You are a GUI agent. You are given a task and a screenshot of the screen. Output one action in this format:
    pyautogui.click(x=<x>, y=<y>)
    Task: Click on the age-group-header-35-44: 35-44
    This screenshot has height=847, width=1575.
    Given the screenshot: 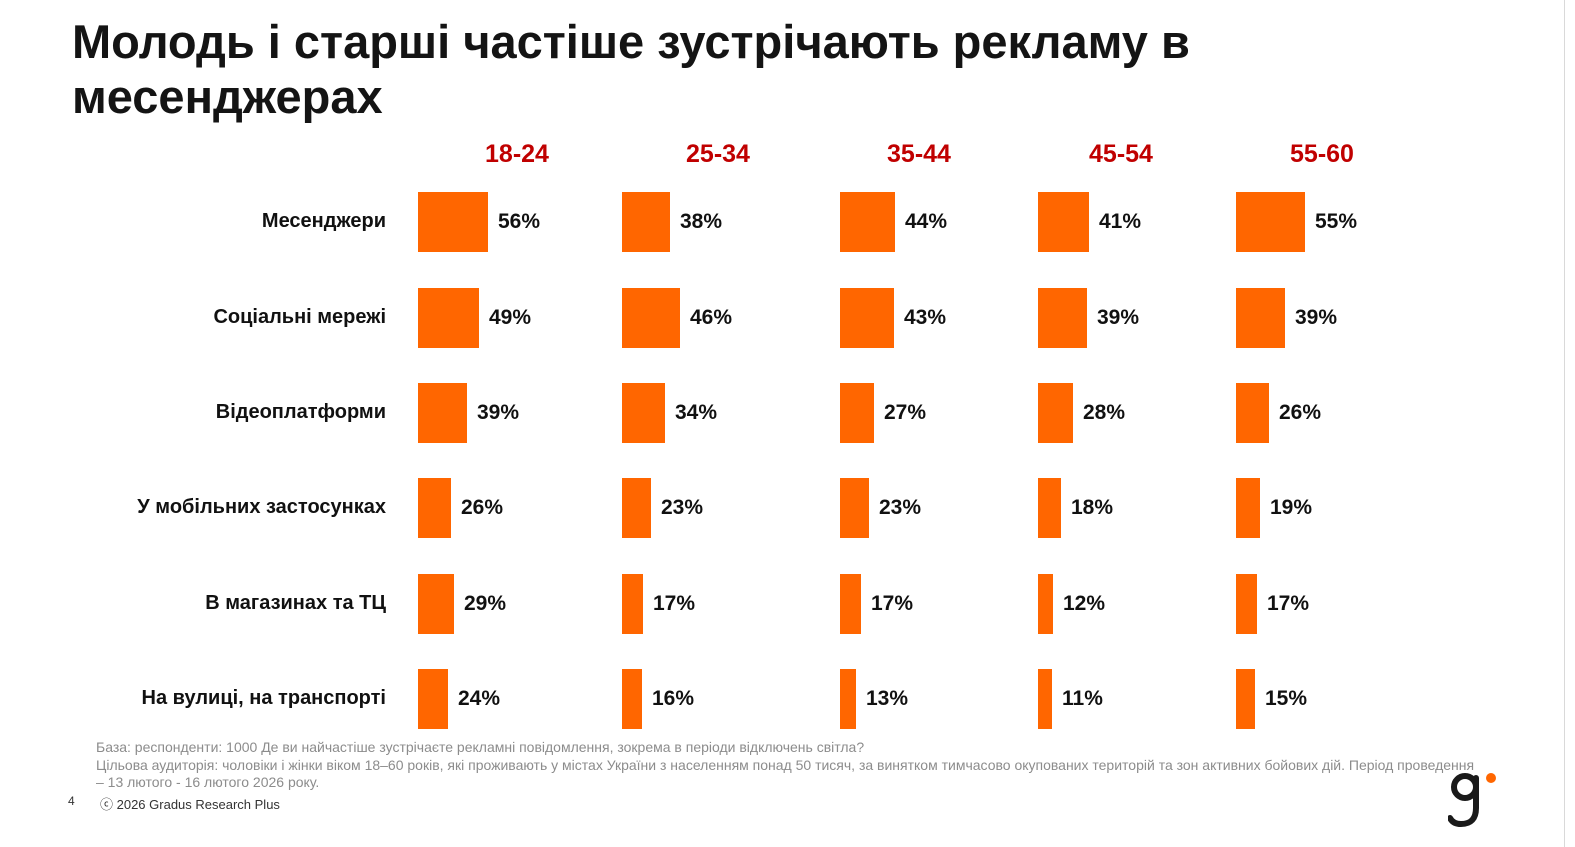 What is the action you would take?
    pyautogui.click(x=919, y=154)
    